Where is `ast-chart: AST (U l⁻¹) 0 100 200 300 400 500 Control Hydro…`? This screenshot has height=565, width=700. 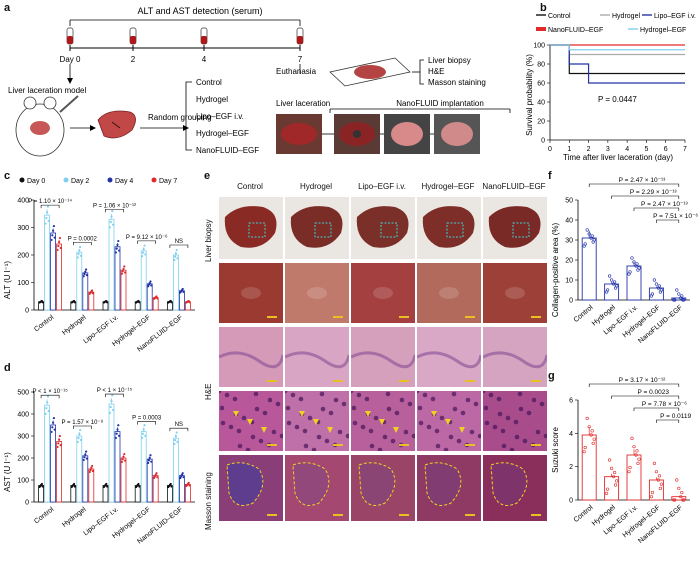
ast-chart: AST (U l⁻¹) 0 100 200 300 400 500 Control Hydro… is located at coordinates (99, 466).